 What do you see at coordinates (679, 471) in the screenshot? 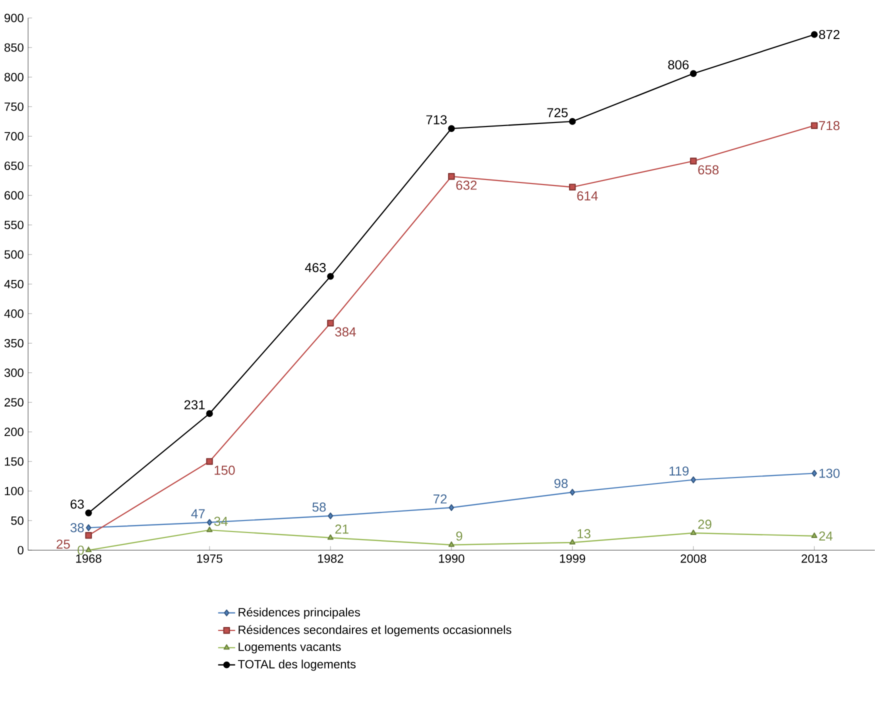
I see `data-label: 119` at bounding box center [679, 471].